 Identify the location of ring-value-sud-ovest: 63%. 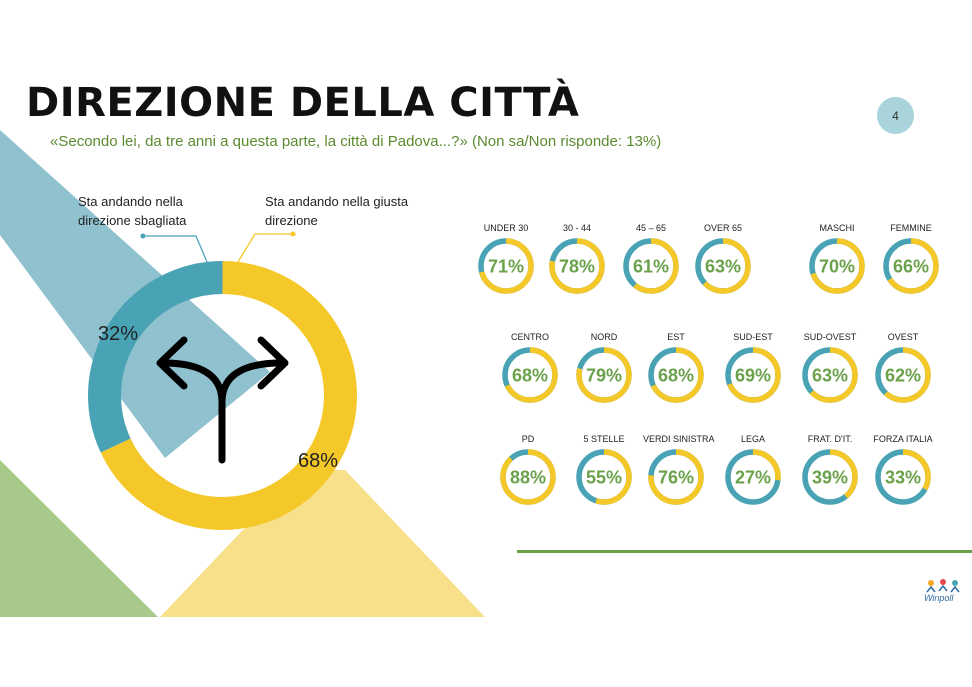
(830, 376).